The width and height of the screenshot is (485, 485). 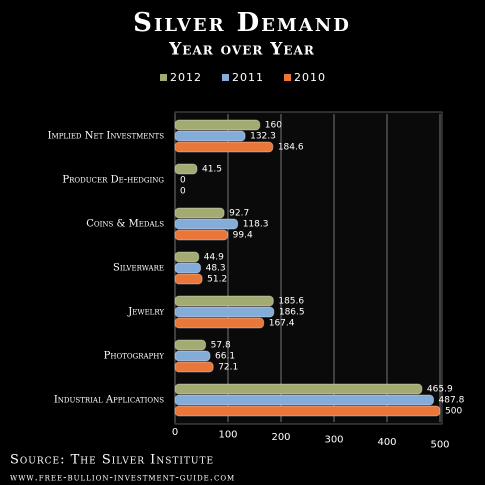 I want to click on value-label: 132.3, so click(x=263, y=137).